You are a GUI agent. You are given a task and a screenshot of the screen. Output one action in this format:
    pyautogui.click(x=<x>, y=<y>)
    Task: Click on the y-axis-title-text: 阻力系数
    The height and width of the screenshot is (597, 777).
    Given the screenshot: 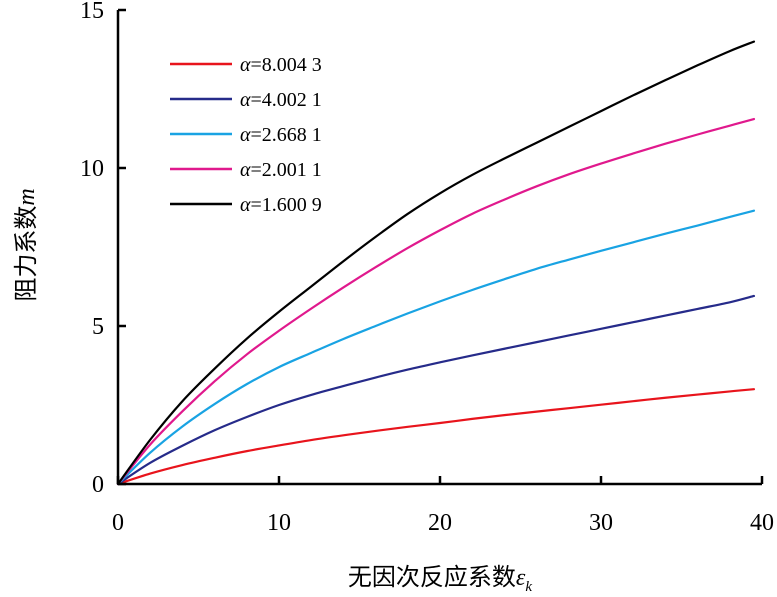 What is the action you would take?
    pyautogui.click(x=26, y=254)
    